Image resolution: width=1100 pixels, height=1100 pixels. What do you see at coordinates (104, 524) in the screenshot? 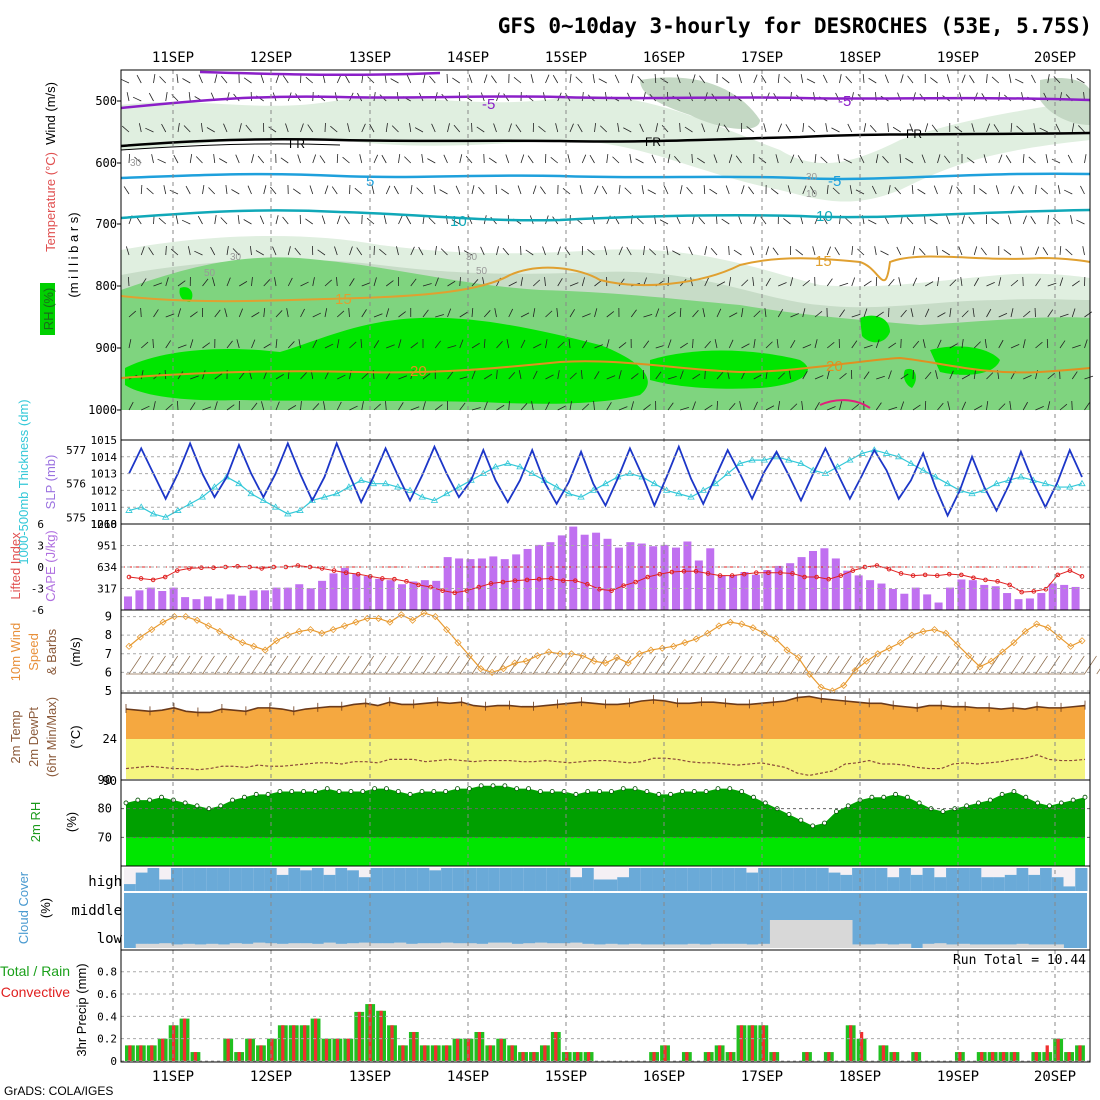
I see `slp-tick-label: 1010` at bounding box center [104, 524].